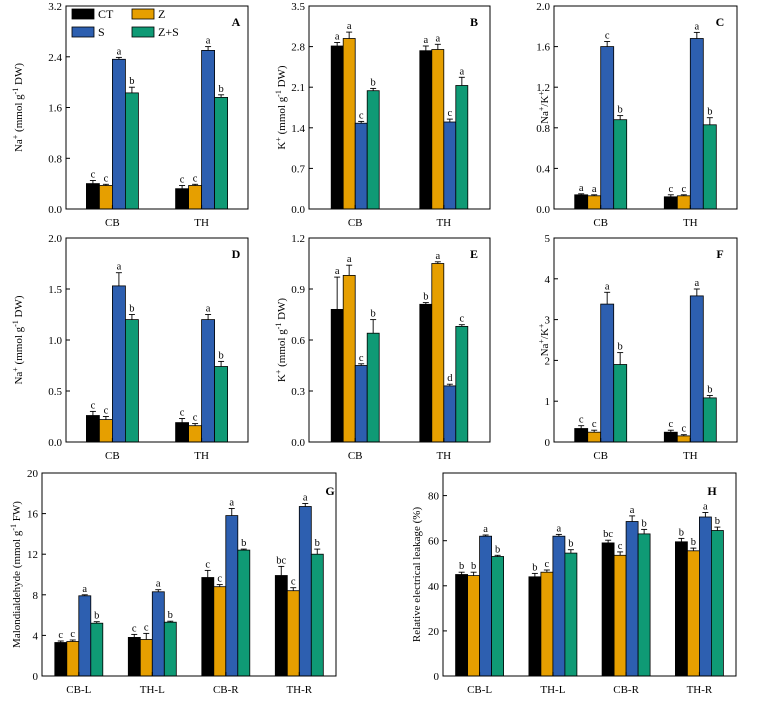  Describe the element at coordinates (298, 129) in the screenshot. I see `y-tick-label: 1.4` at that location.